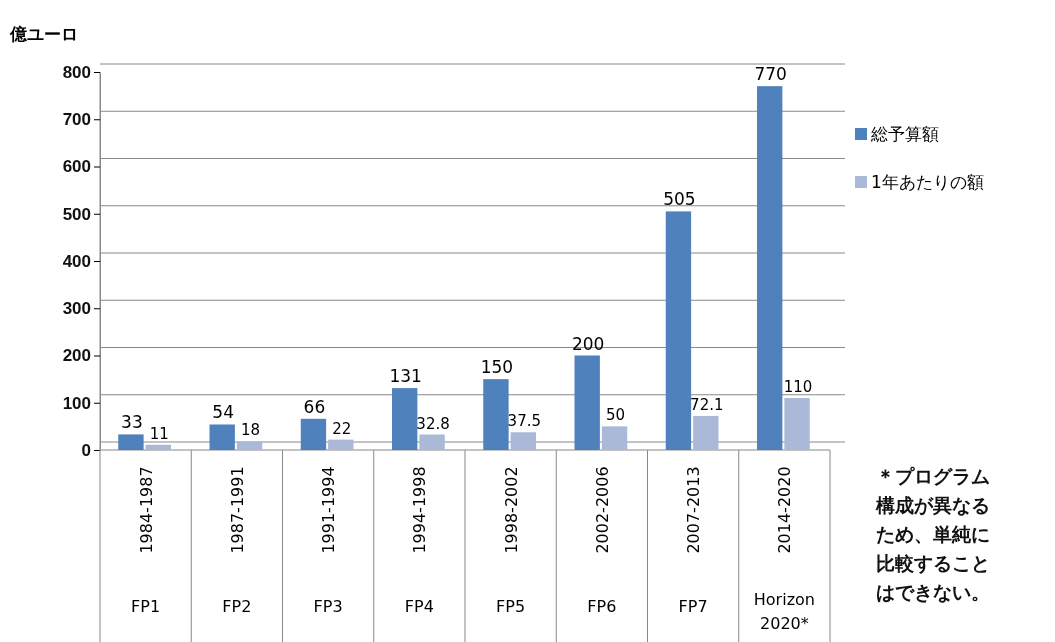 The width and height of the screenshot is (1055, 642). I want to click on category-label: 2014-2020 Horizon 2020*, so click(784, 549).